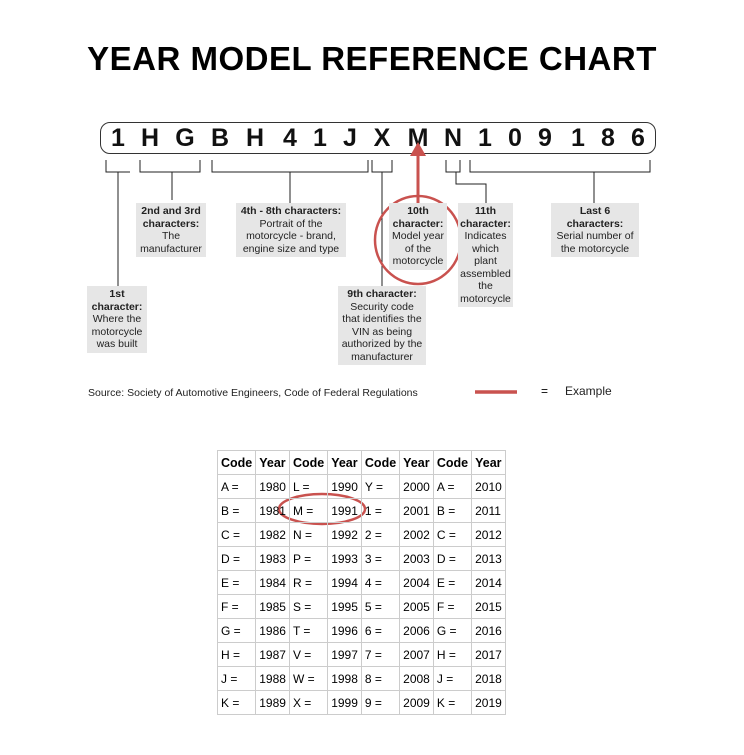 The height and width of the screenshot is (755, 744). Describe the element at coordinates (488, 606) in the screenshot. I see `year-cell: 2015` at that location.